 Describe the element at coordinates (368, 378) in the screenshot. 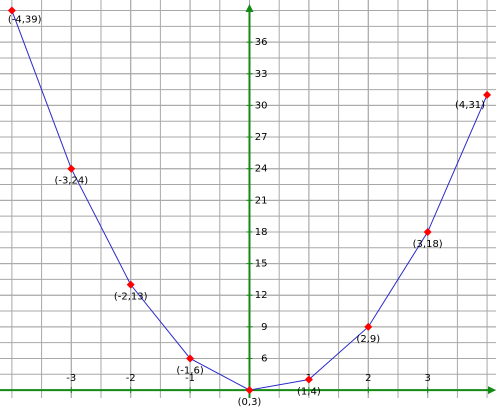

I see `x-tick-label: 2` at that location.